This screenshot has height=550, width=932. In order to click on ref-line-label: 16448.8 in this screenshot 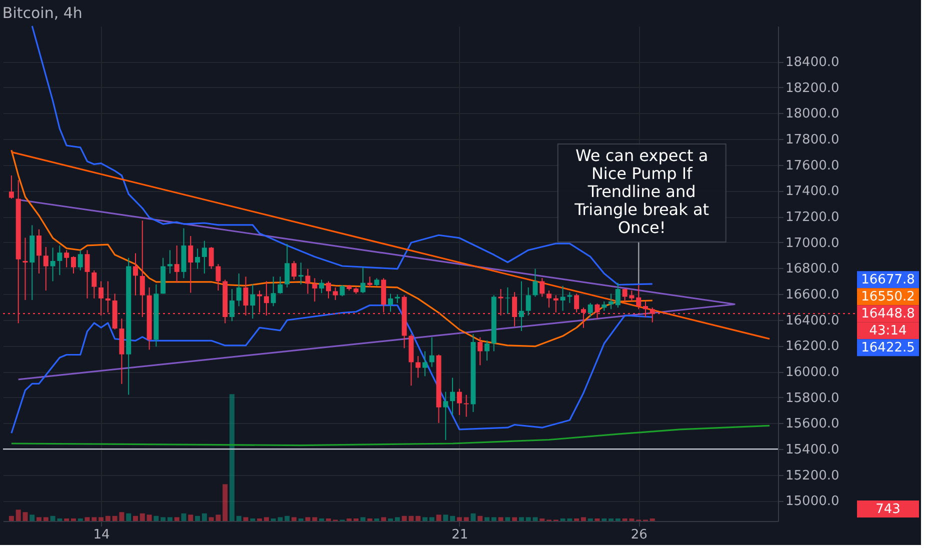, I will do `click(888, 314)`.